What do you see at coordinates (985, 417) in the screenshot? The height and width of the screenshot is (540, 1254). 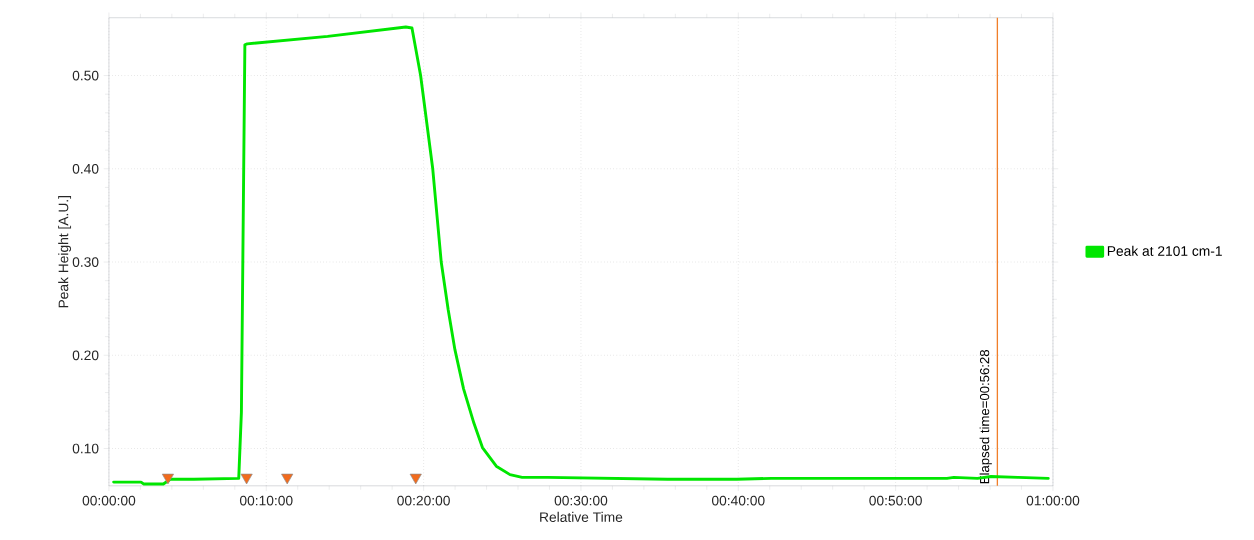 I see `ref-line-label: Elapsed time=00:56:28` at bounding box center [985, 417].